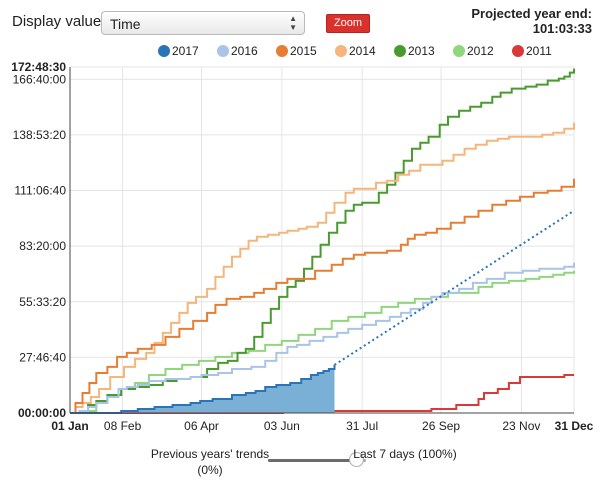 Image resolution: width=604 pixels, height=487 pixels. What do you see at coordinates (125, 24) in the screenshot?
I see `display-value-selected: Time` at bounding box center [125, 24].